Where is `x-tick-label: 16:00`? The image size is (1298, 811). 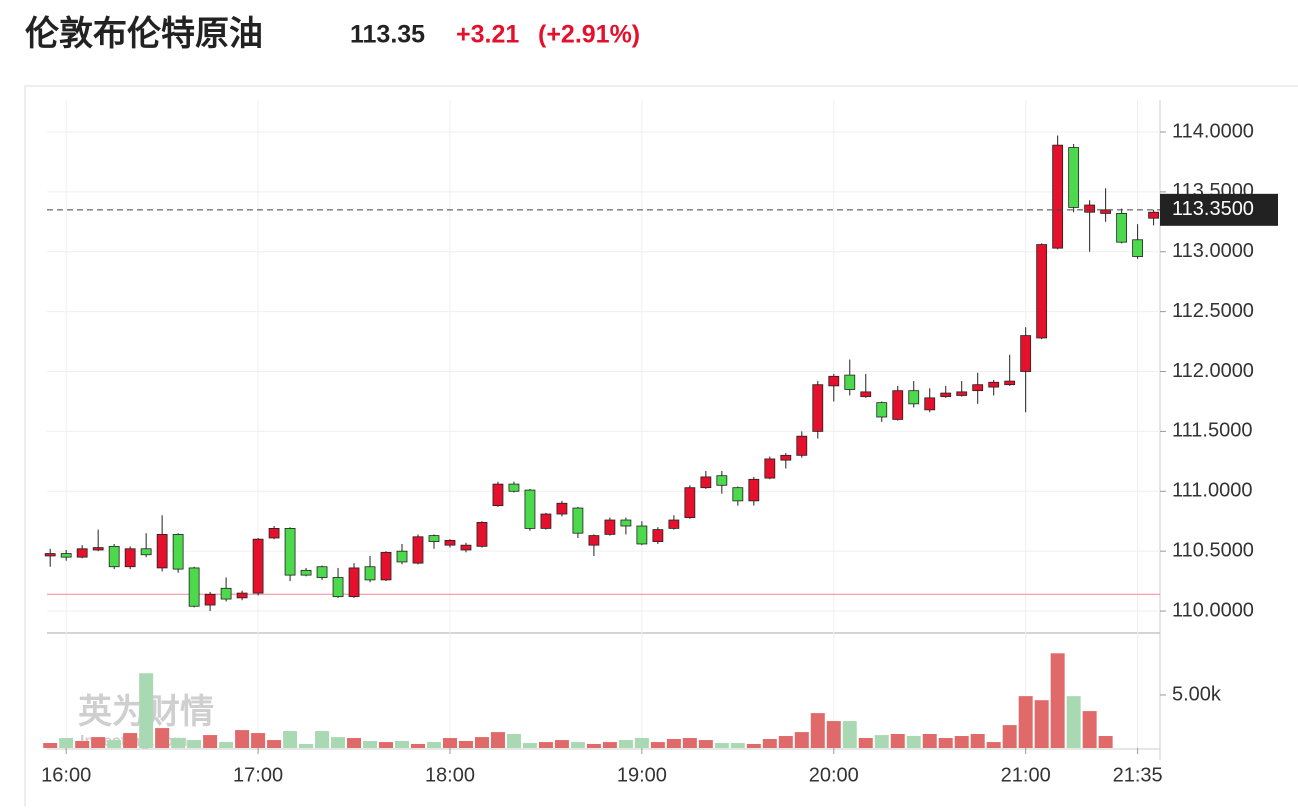 x-tick-label: 16:00 is located at coordinates (66, 775).